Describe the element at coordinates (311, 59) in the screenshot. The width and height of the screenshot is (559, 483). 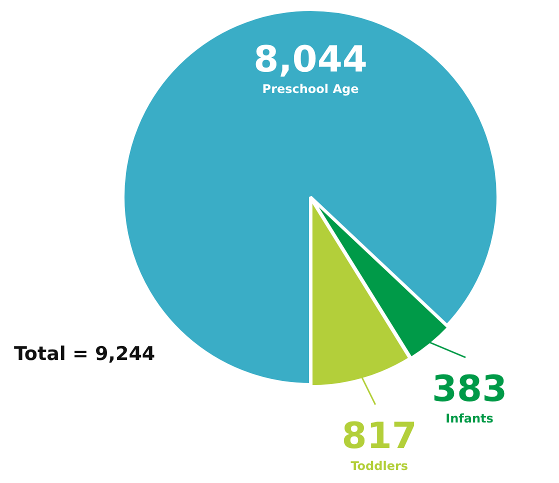
I see `data-label: 8,044` at that location.